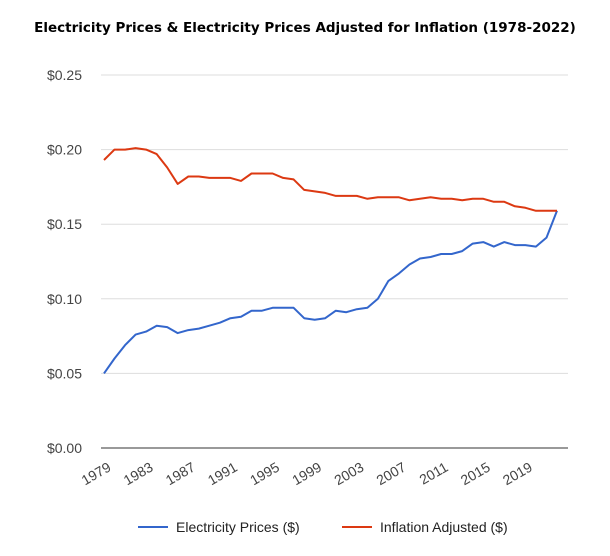  I want to click on x-tick-label: 1987, so click(180, 474).